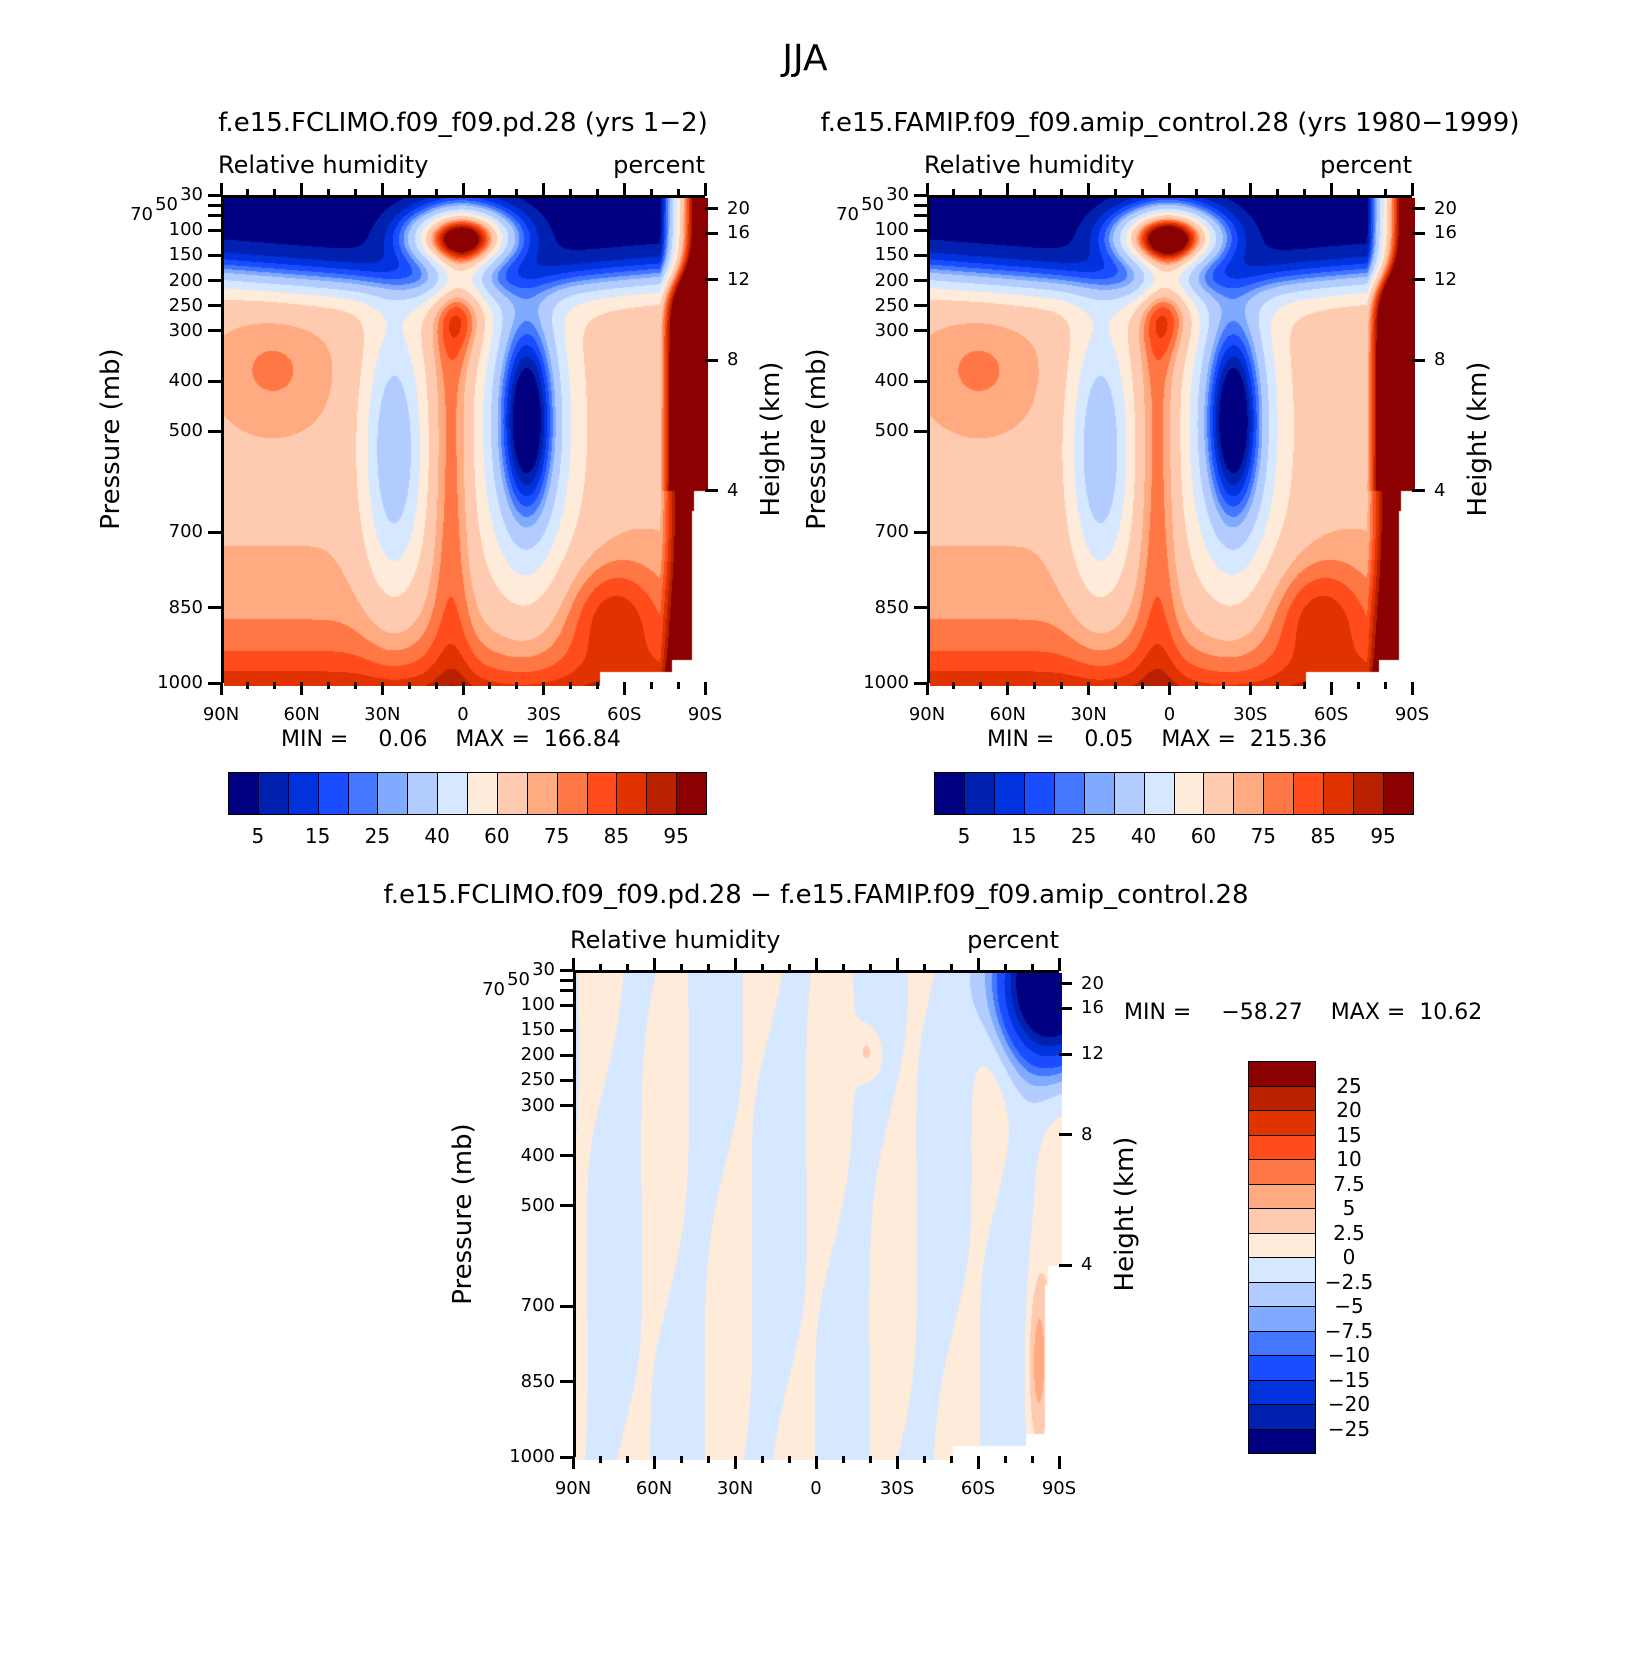 This screenshot has width=1647, height=1672. I want to click on p1-y-tick-label: 700, so click(185, 532).